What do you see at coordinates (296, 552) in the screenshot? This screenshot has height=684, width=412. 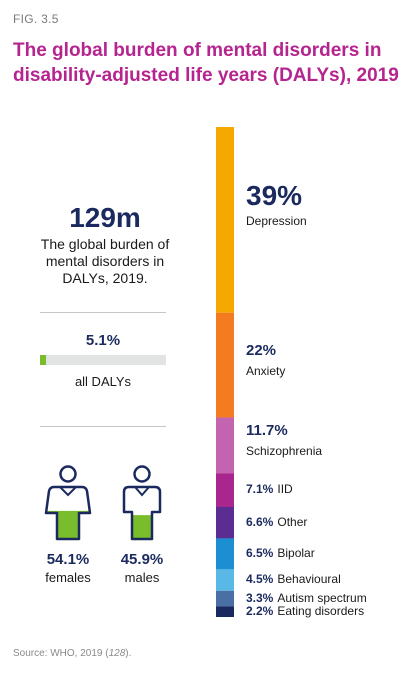 I see `segment-name-bipolar: Bipolar` at bounding box center [296, 552].